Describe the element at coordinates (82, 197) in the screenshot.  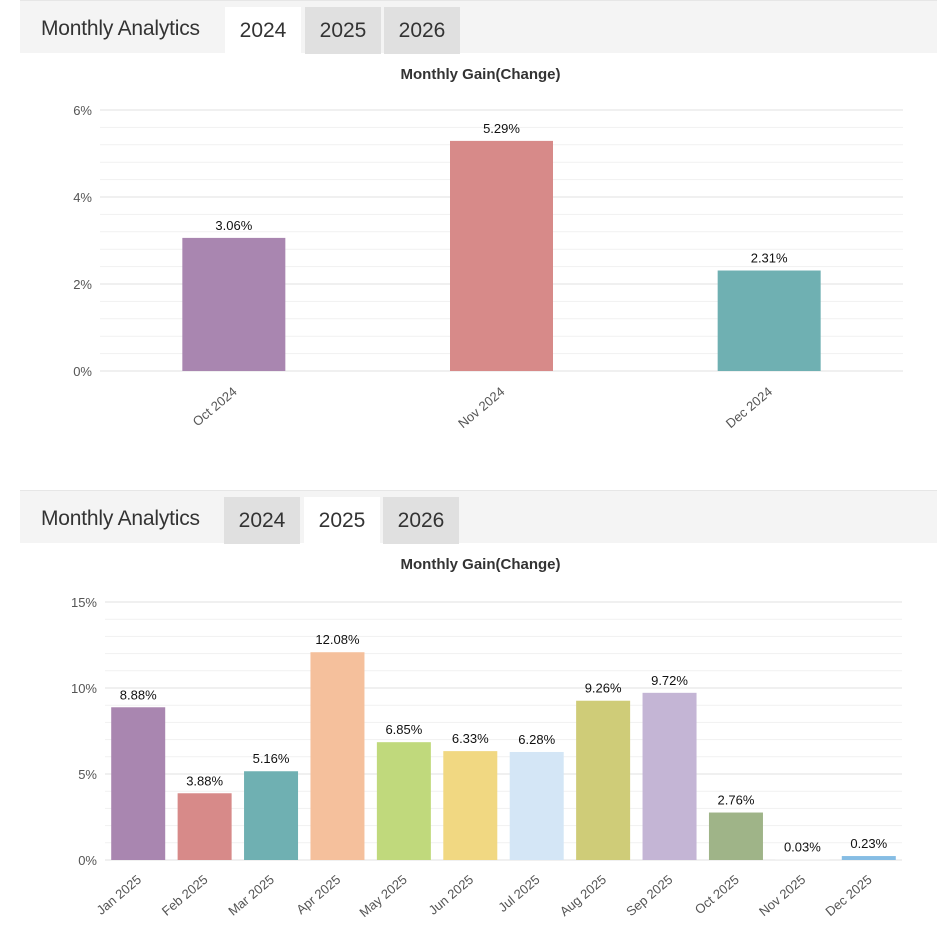
I see `y-tick-label: 4%` at that location.